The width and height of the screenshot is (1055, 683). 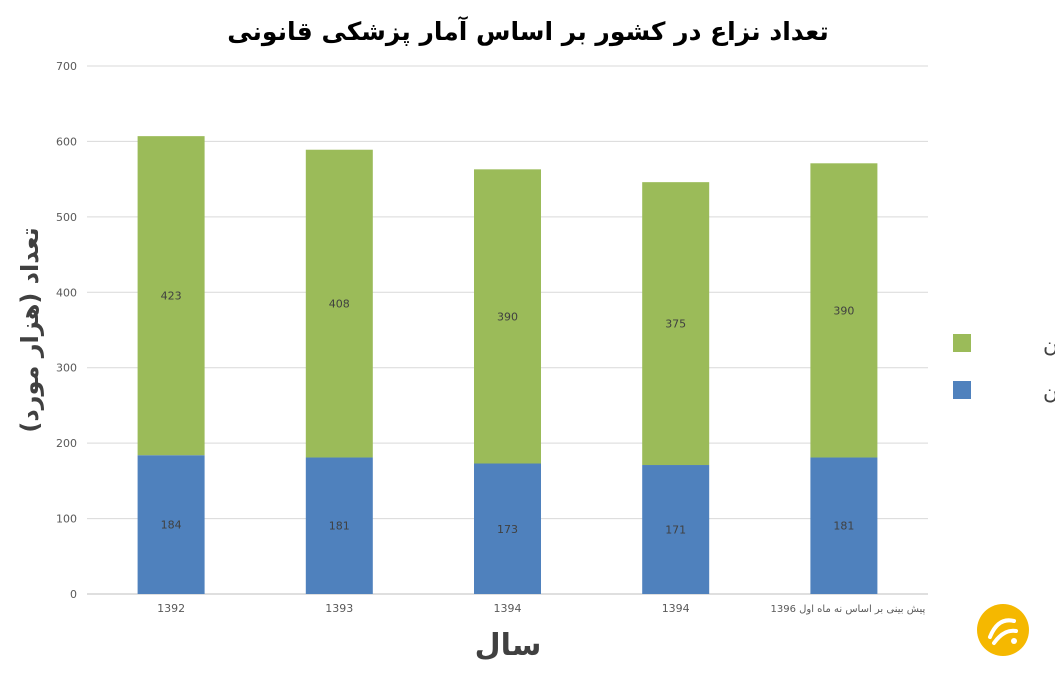 I want to click on data-label: 173, so click(x=507, y=529).